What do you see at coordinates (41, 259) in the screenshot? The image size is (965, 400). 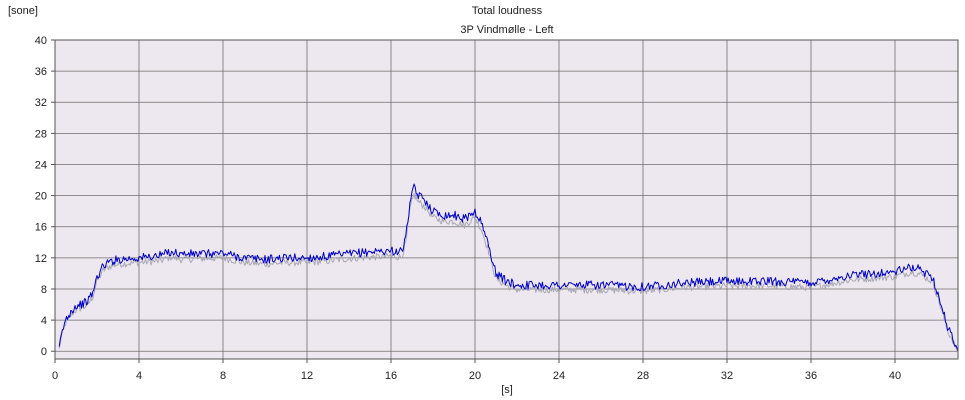 I see `y-tick-label: 12` at bounding box center [41, 259].